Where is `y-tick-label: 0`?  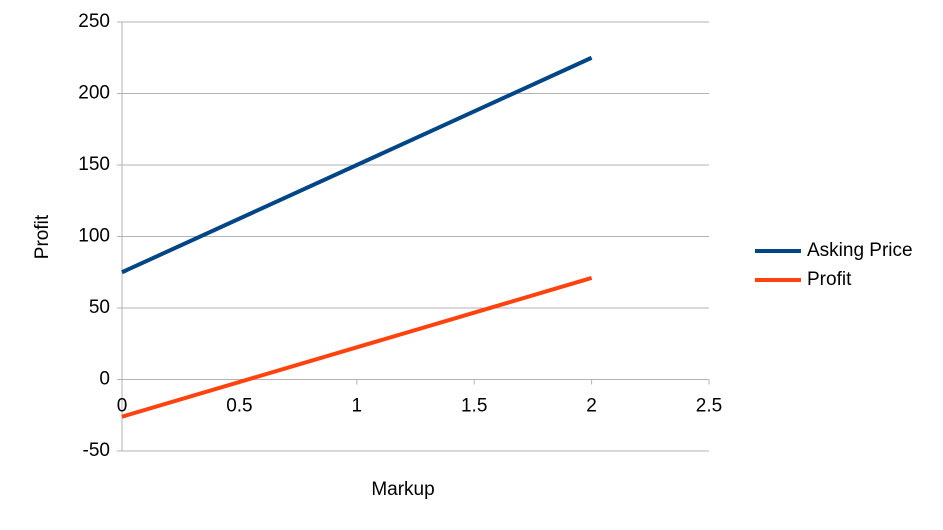
y-tick-label: 0 is located at coordinates (104, 379).